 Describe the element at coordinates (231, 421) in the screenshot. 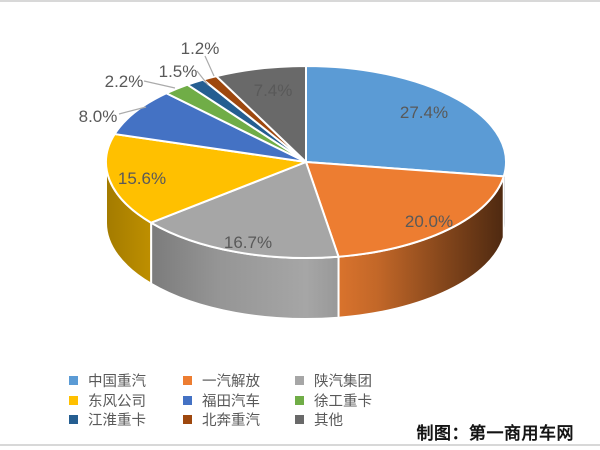

I see `legend-label: 北奔重汽` at that location.